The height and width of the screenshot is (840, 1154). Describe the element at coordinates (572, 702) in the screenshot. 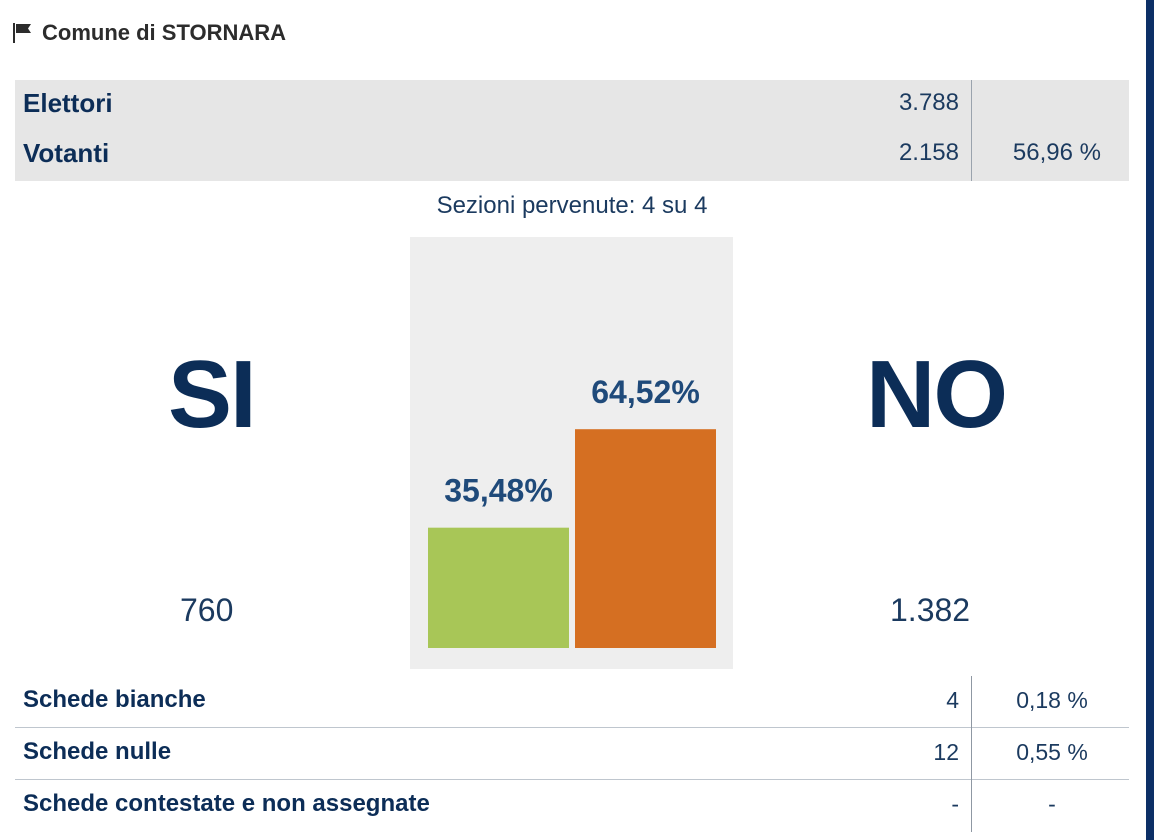

I see `table-row: Schede bianche 4 0,18 %` at that location.